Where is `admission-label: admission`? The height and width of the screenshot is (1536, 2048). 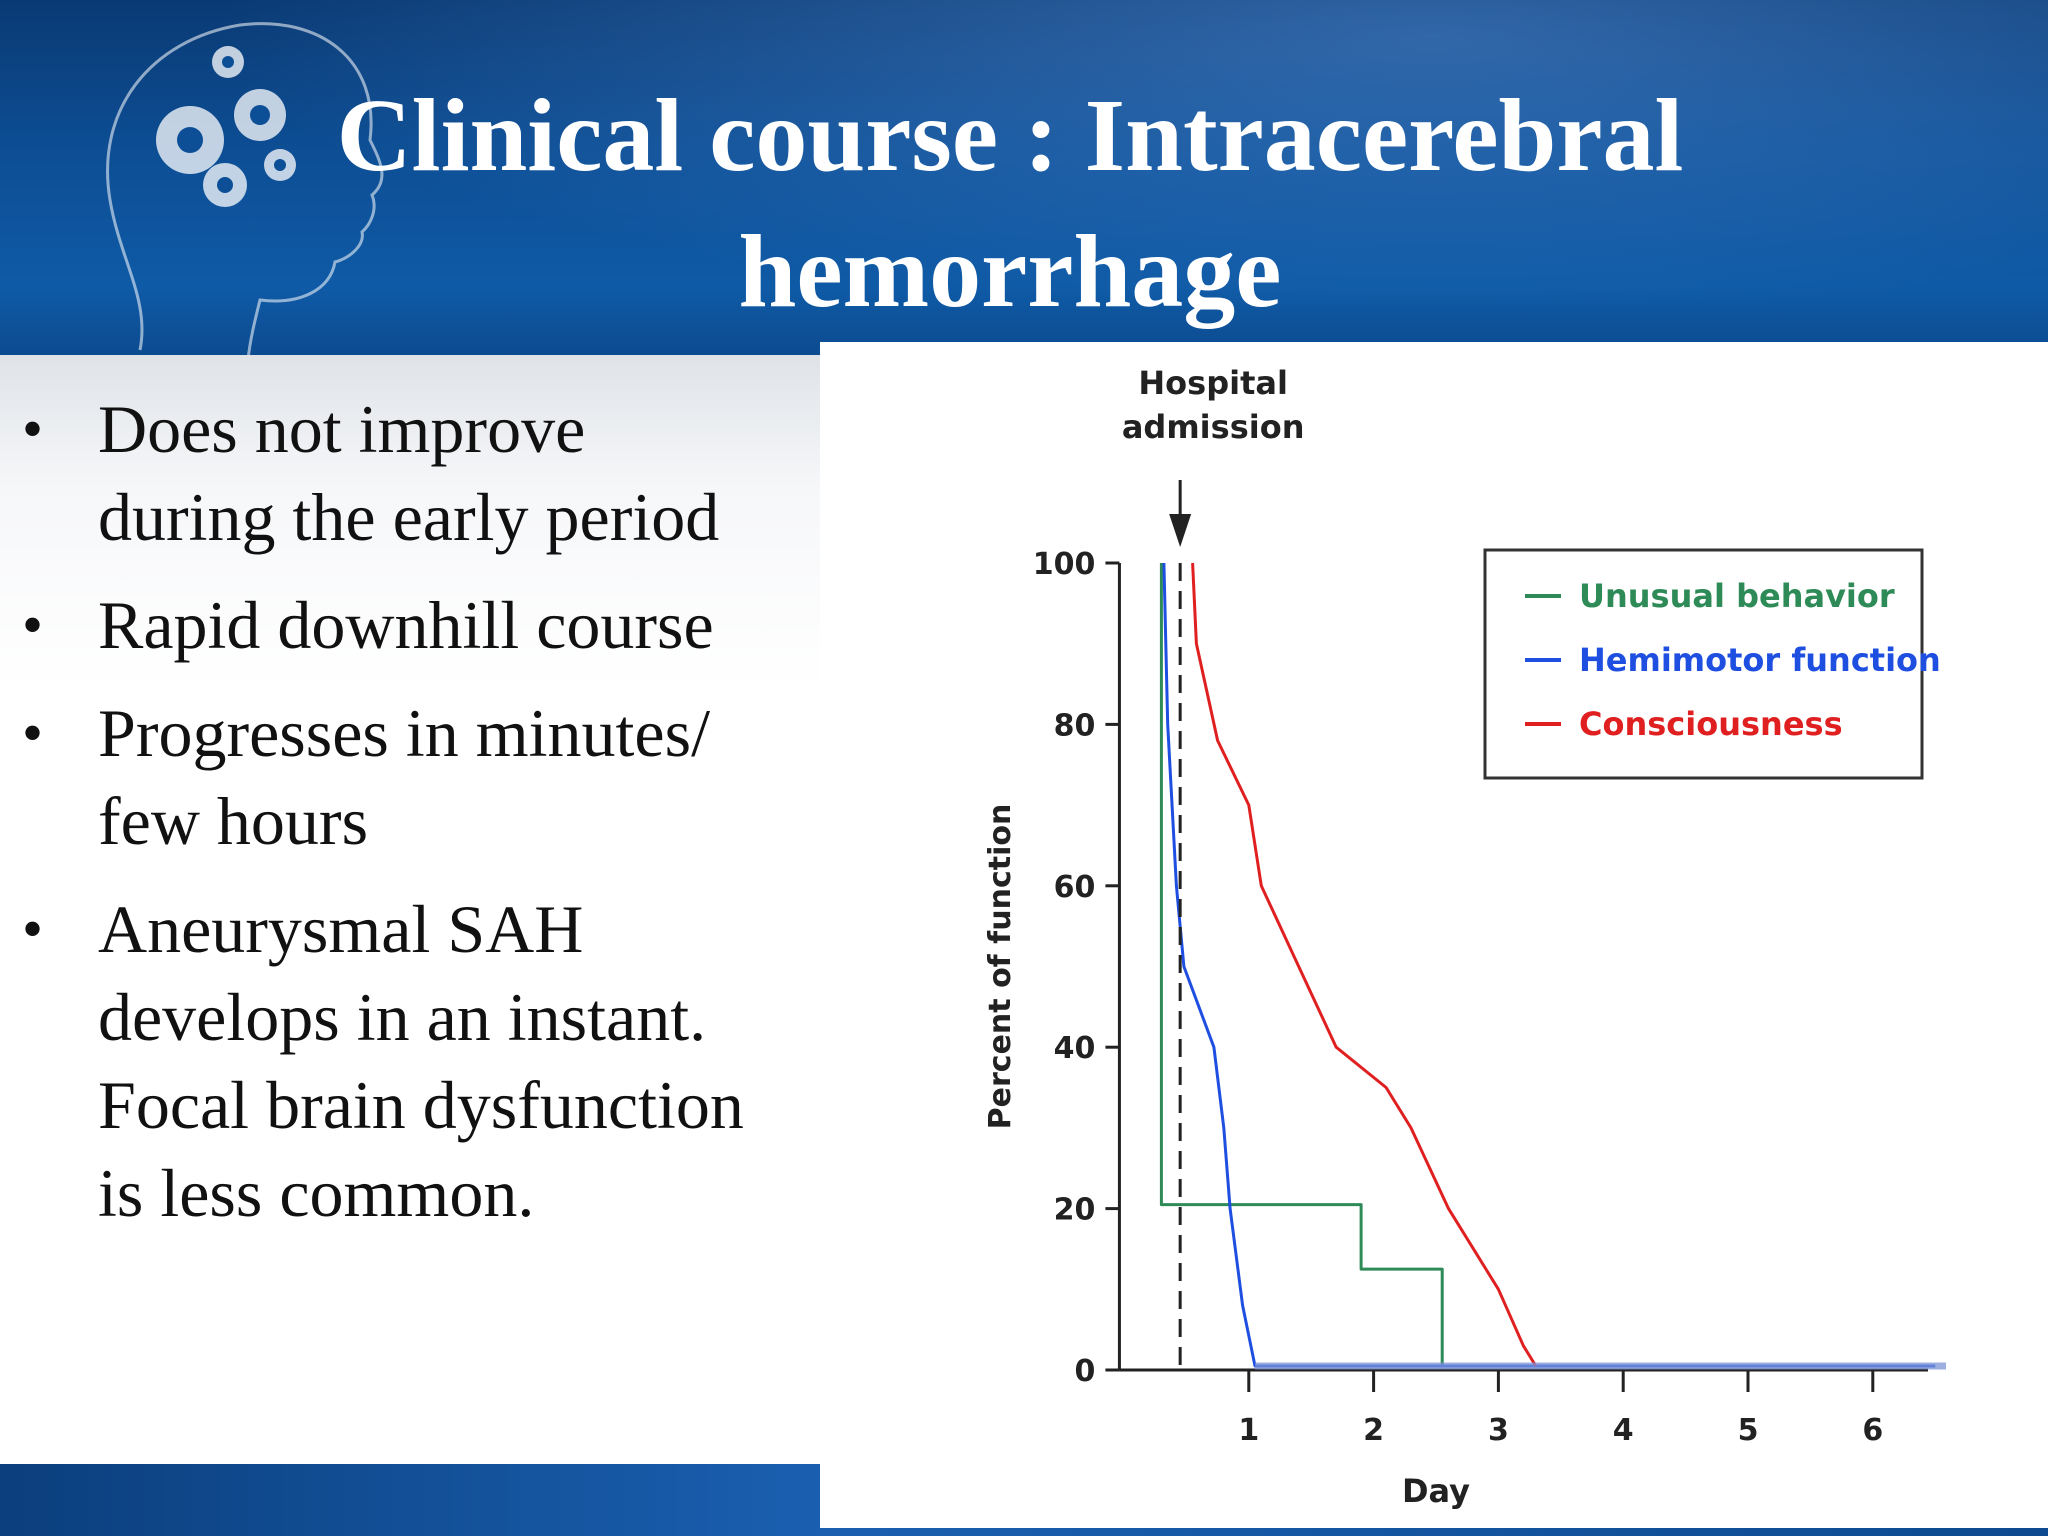 admission-label: admission is located at coordinates (1213, 427).